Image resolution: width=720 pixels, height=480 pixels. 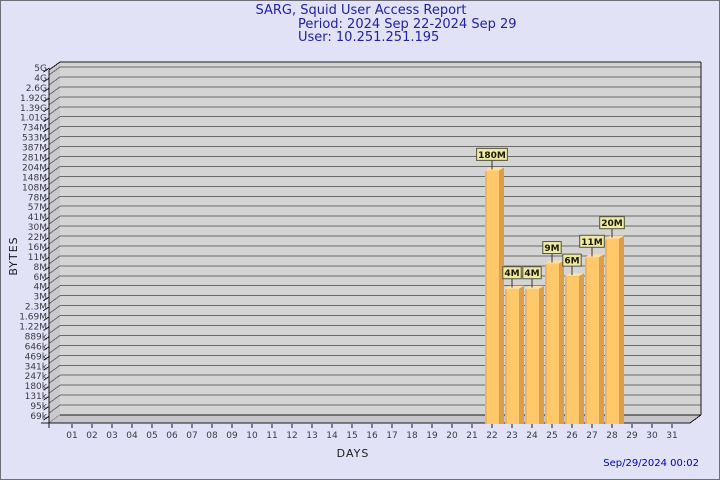 I want to click on x-axis-tick-label: 27, so click(x=591, y=436).